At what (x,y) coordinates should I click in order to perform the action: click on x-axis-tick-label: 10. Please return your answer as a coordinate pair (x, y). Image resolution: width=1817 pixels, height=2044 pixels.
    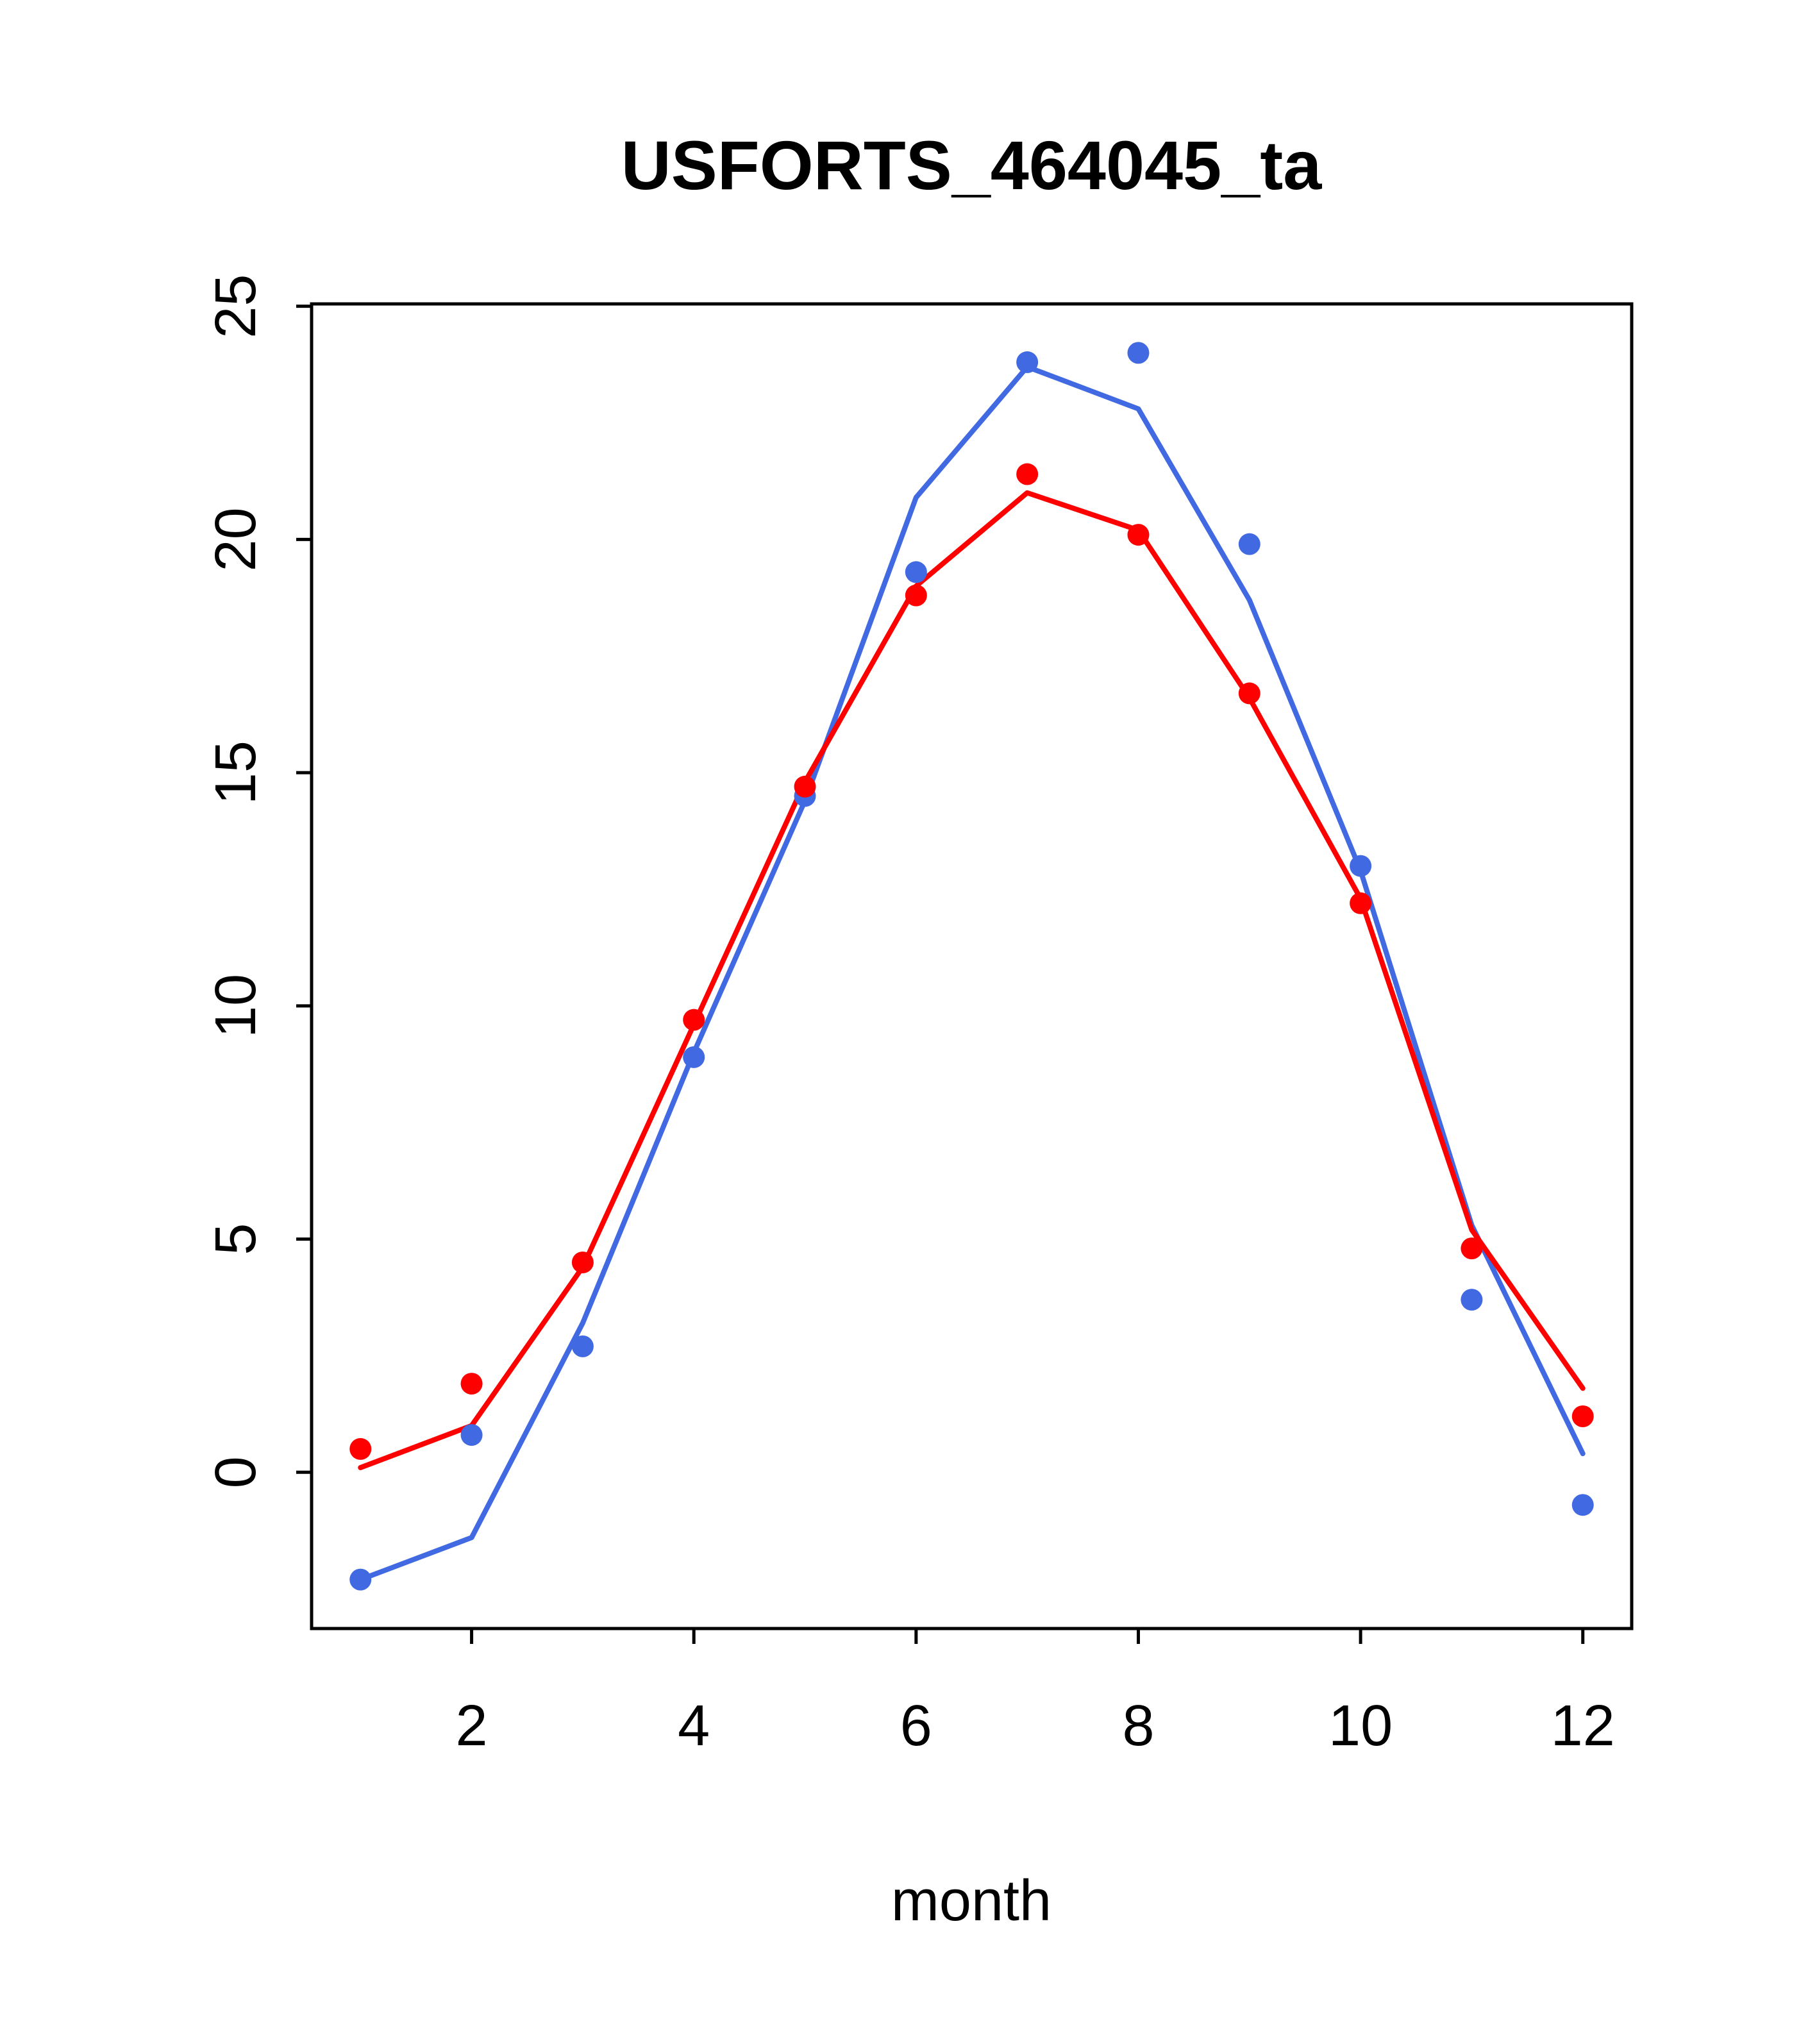
    Looking at the image, I should click on (1360, 1726).